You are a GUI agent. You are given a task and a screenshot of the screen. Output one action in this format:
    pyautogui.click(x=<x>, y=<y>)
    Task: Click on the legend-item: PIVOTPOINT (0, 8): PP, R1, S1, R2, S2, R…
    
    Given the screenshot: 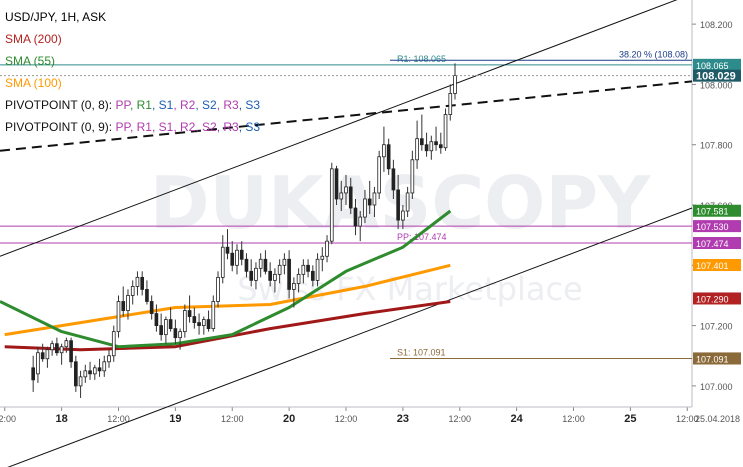 What is the action you would take?
    pyautogui.click(x=132, y=105)
    